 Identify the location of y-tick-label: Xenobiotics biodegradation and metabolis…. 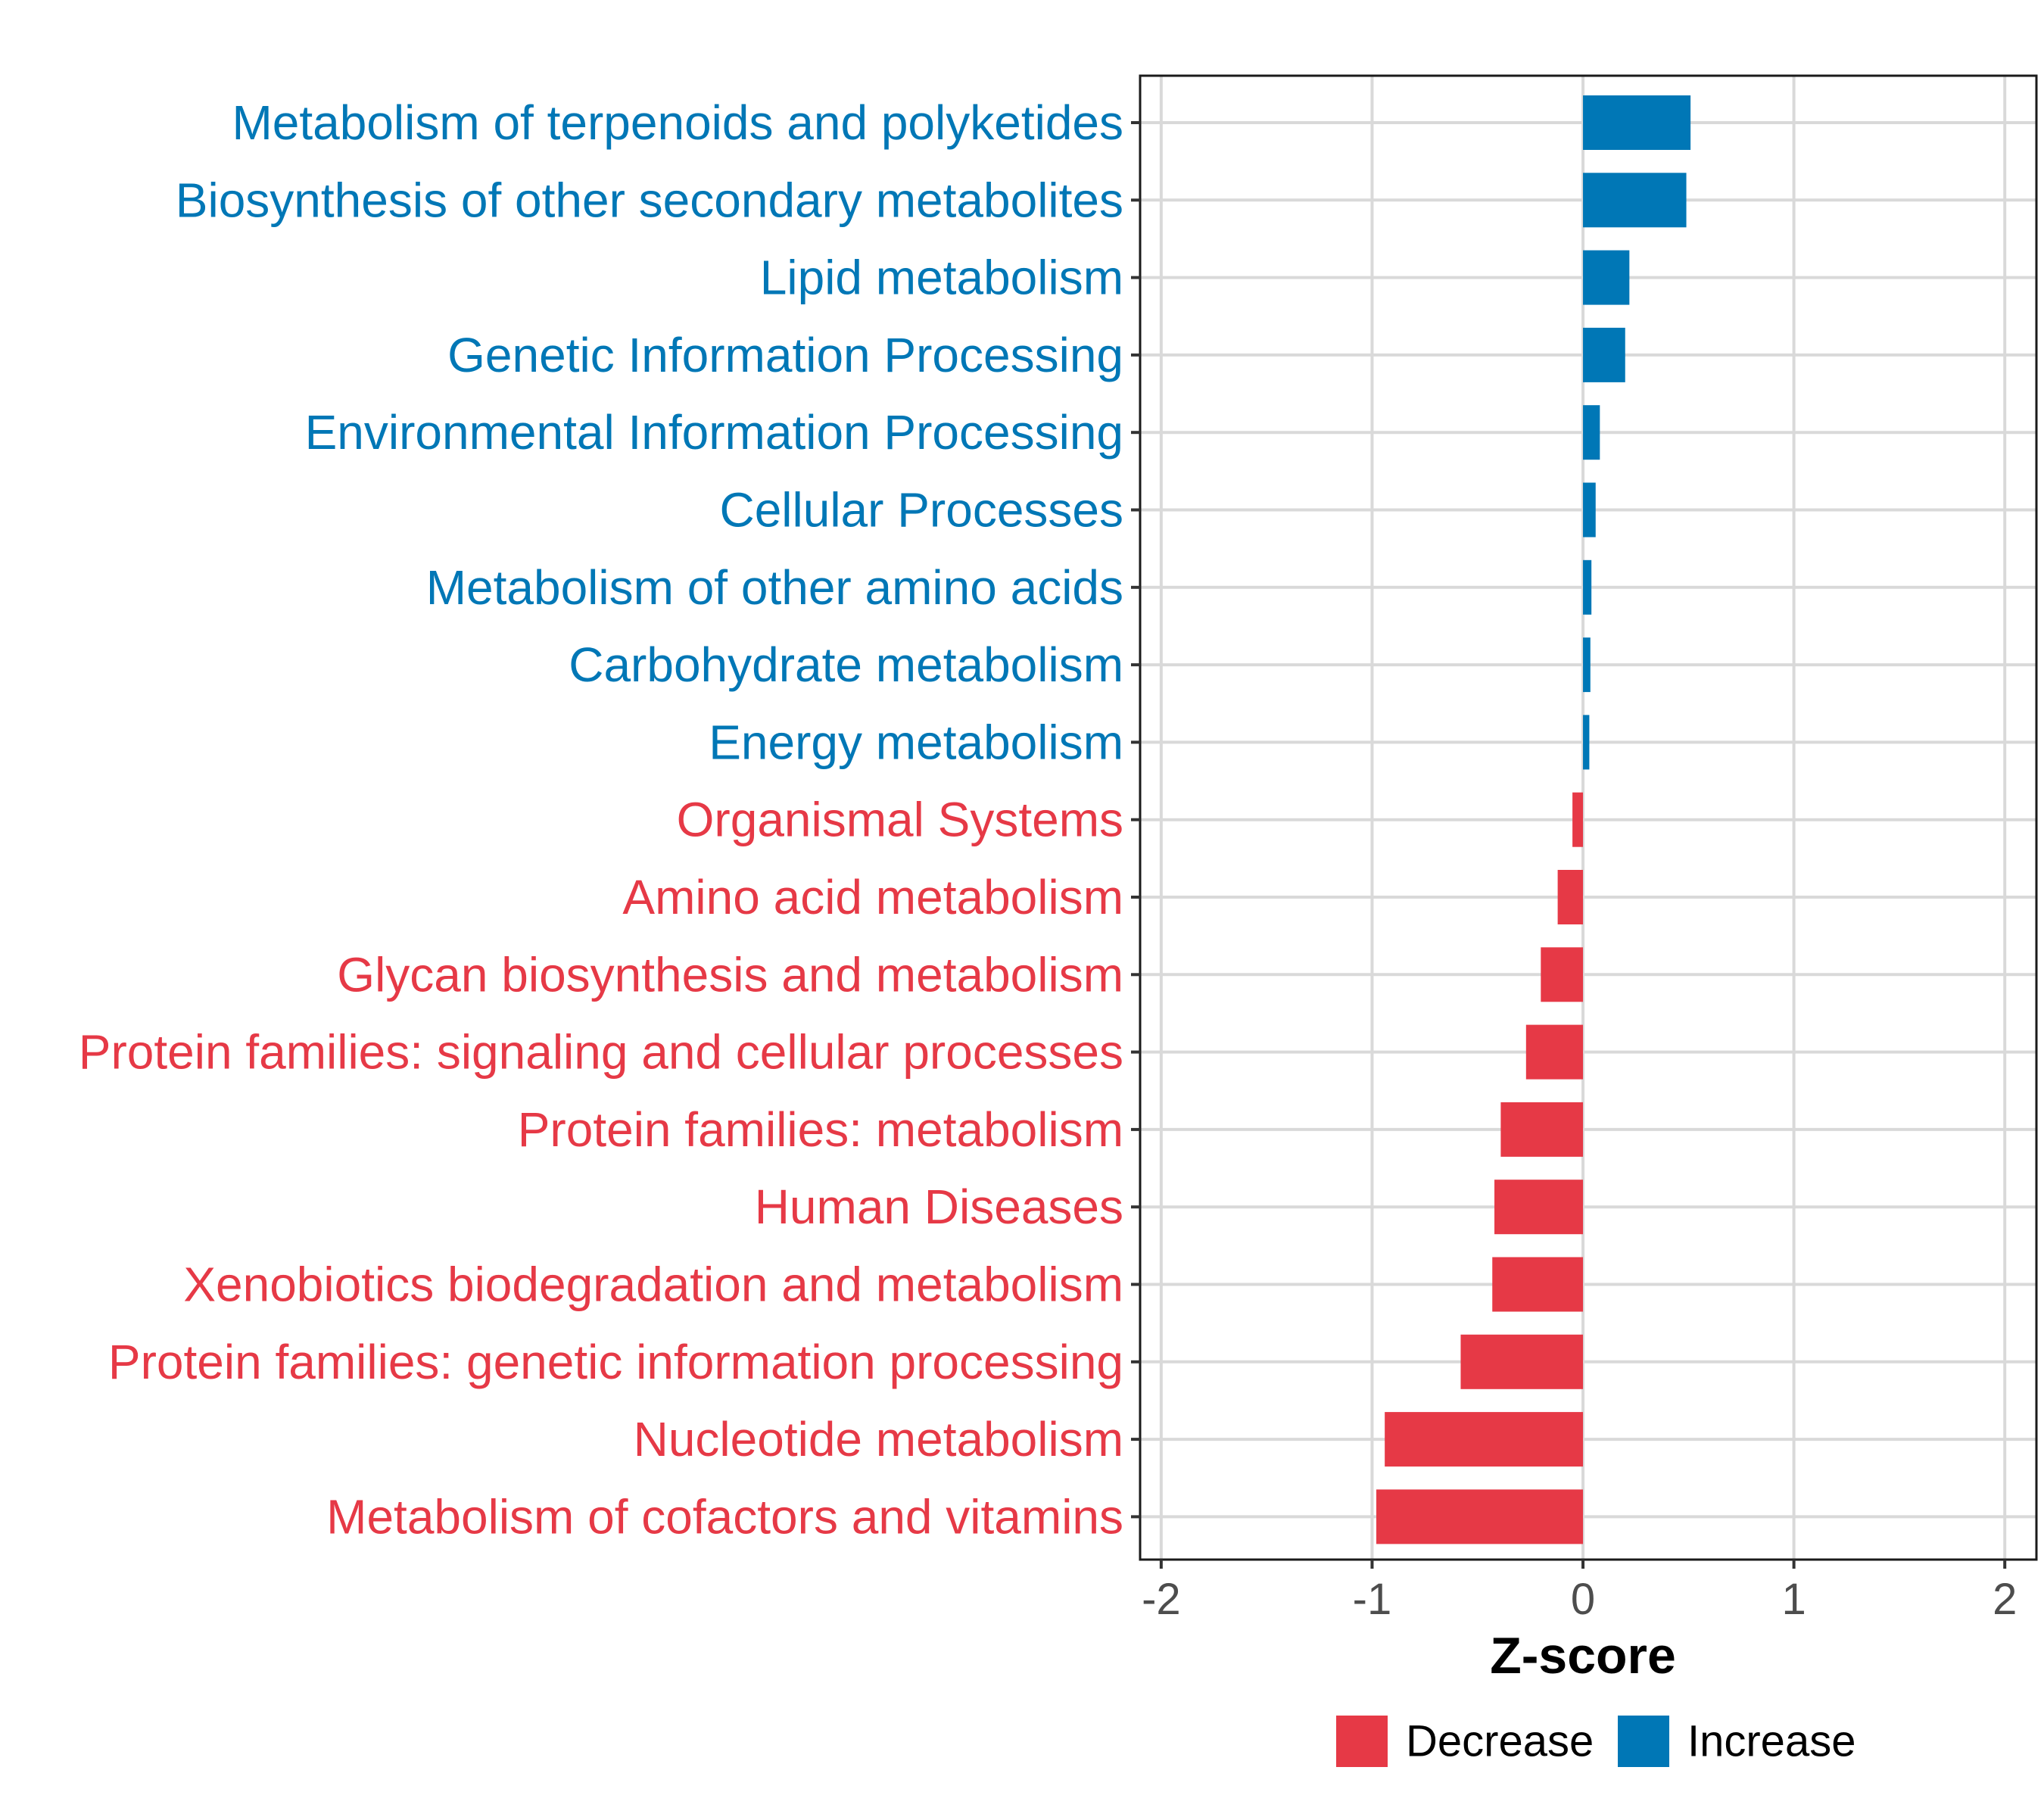
(653, 1285).